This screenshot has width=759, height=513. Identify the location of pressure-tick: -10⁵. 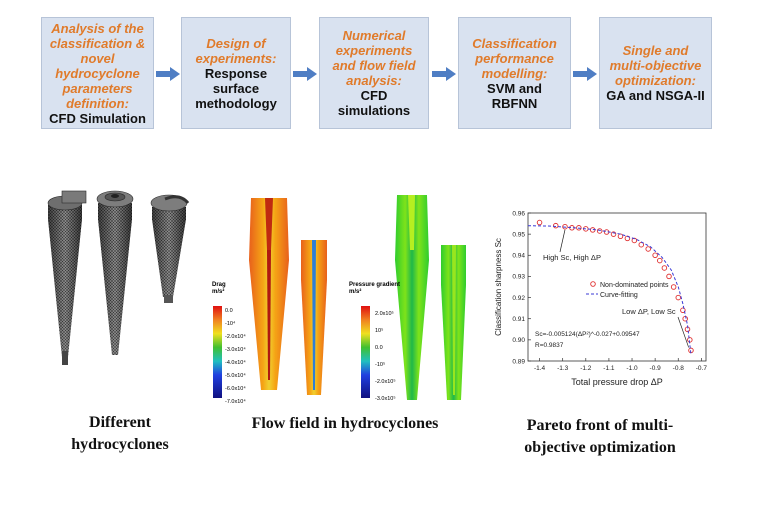
(380, 365).